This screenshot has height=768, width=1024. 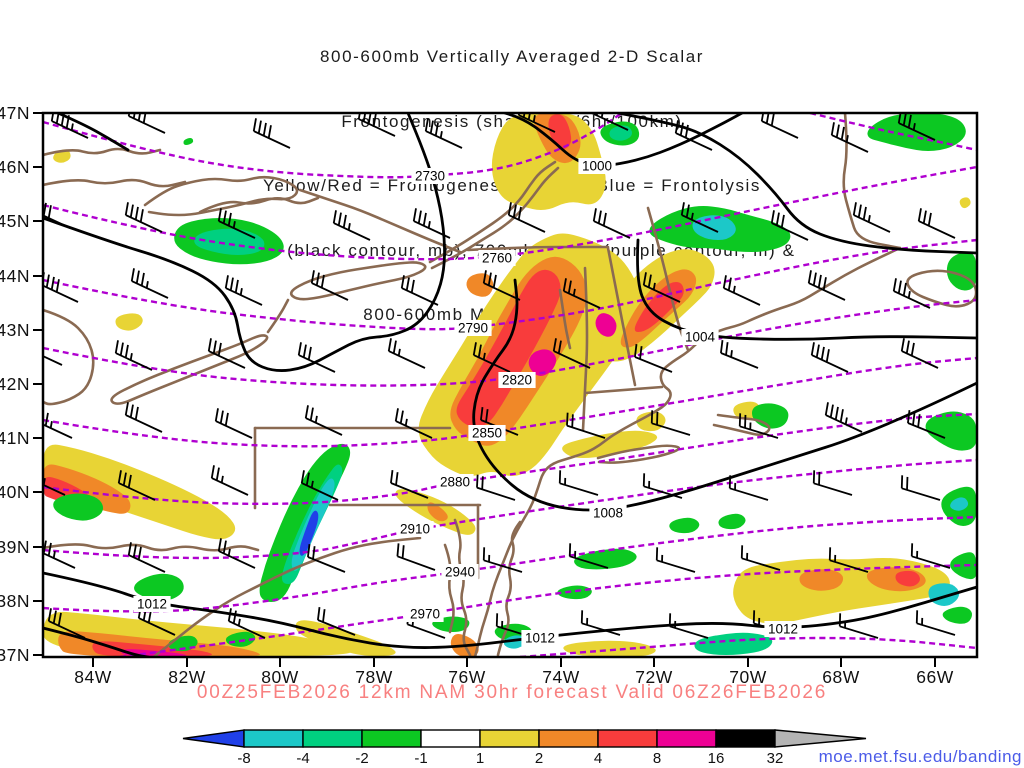 I want to click on colorbar-label: 16, so click(x=716, y=758).